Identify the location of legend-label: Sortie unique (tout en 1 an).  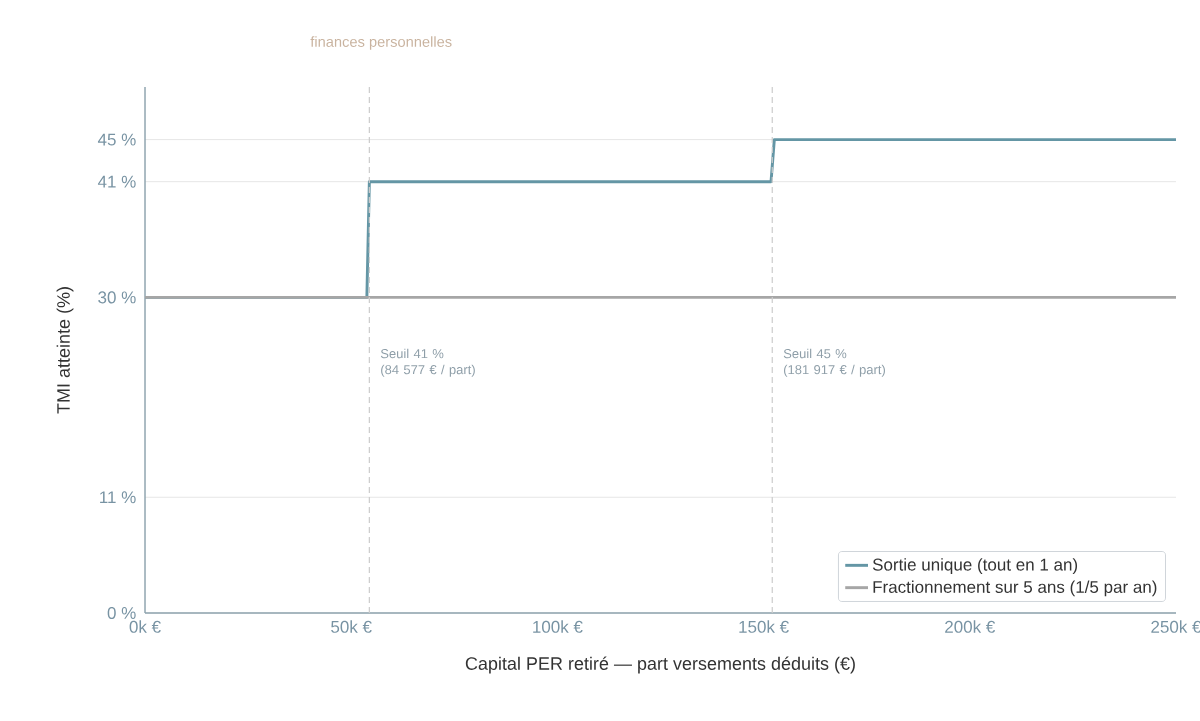
(975, 566).